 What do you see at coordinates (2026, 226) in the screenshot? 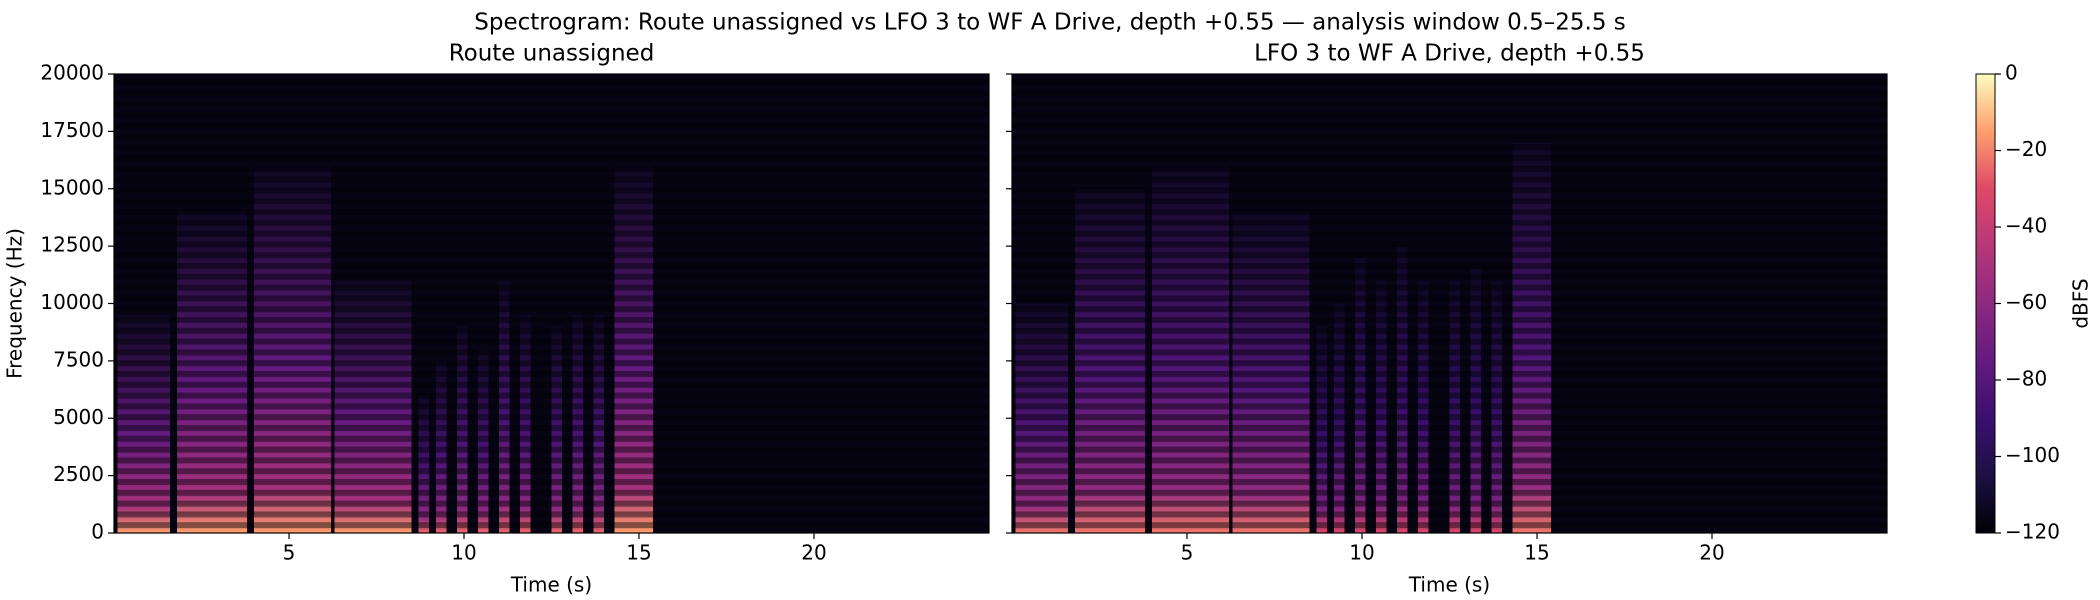
I see `colorbar-tick-label: −40` at bounding box center [2026, 226].